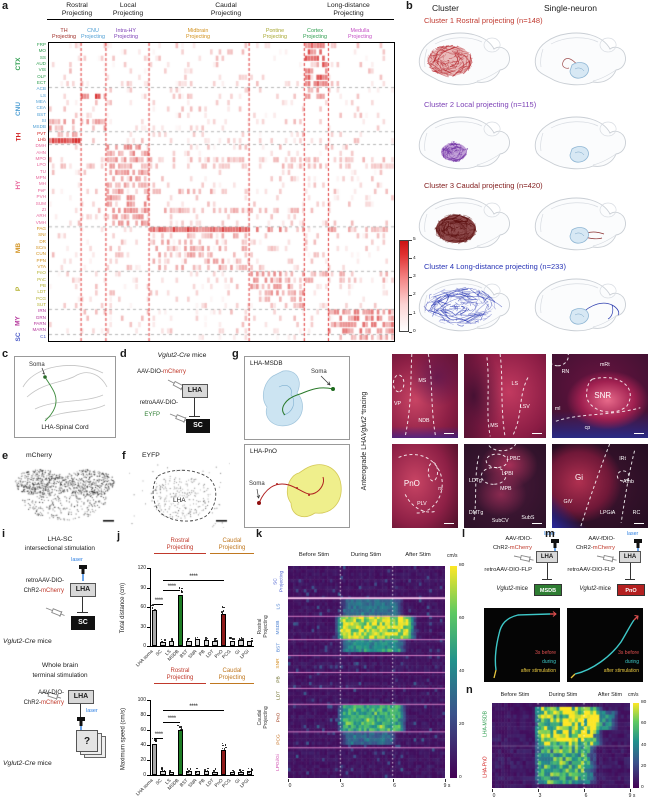 This screenshot has height=806, width=650. Describe the element at coordinates (41, 44) in the screenshot. I see `row-label-FRP: FRP` at that location.